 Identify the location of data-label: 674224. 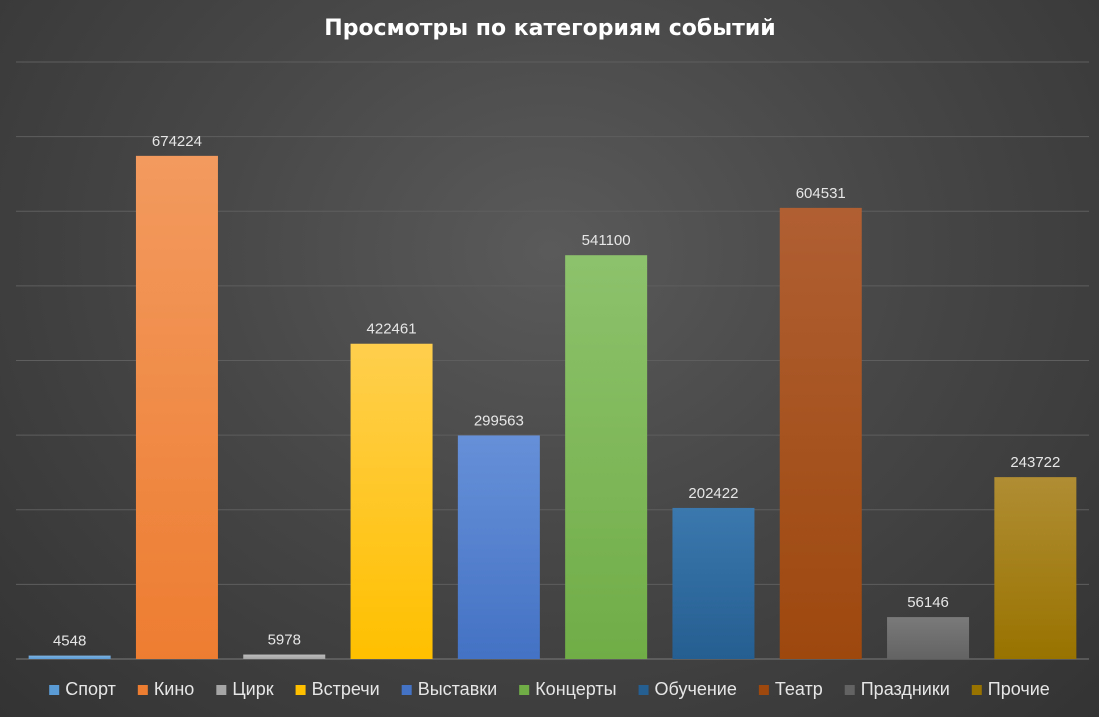
(177, 141).